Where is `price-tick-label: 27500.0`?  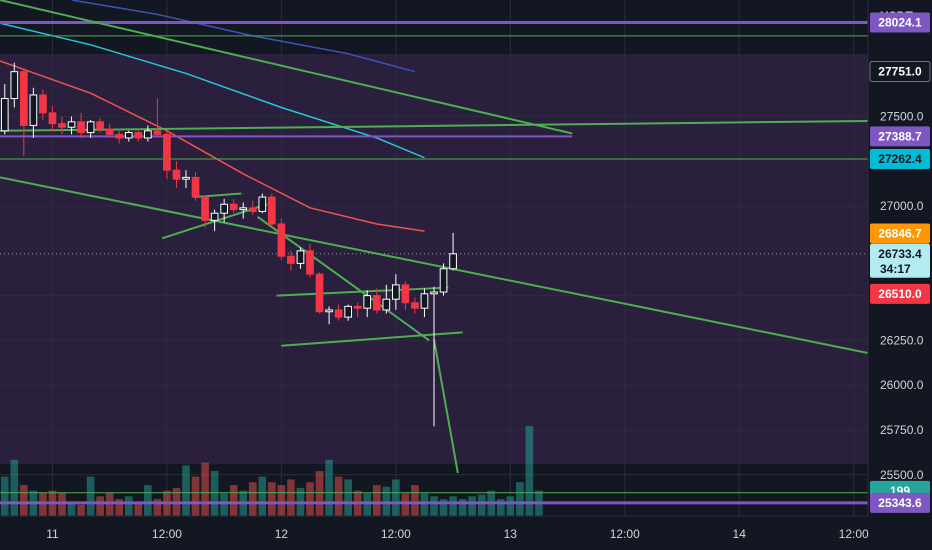
price-tick-label: 27500.0 is located at coordinates (902, 116).